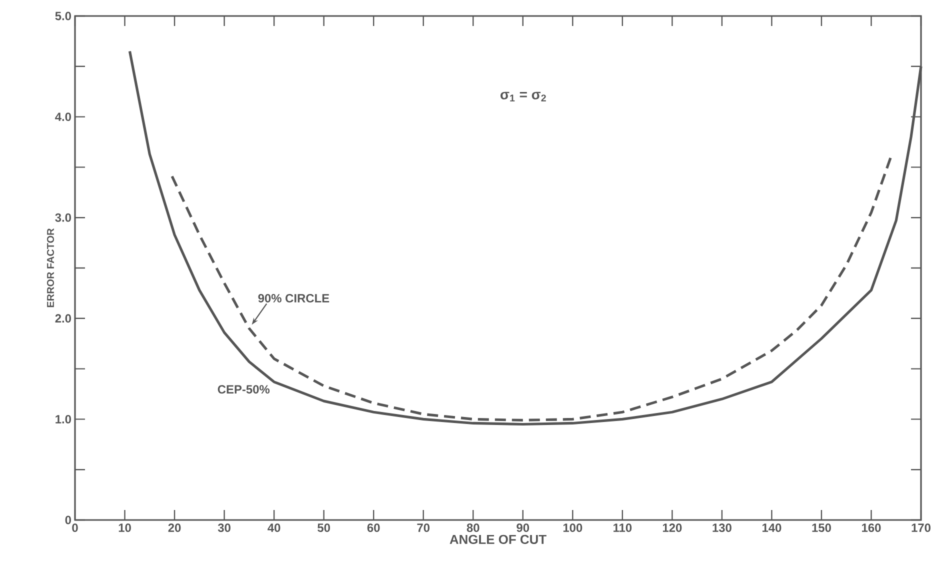 This screenshot has width=946, height=578. Describe the element at coordinates (623, 528) in the screenshot. I see `x-tick-label: 110` at that location.